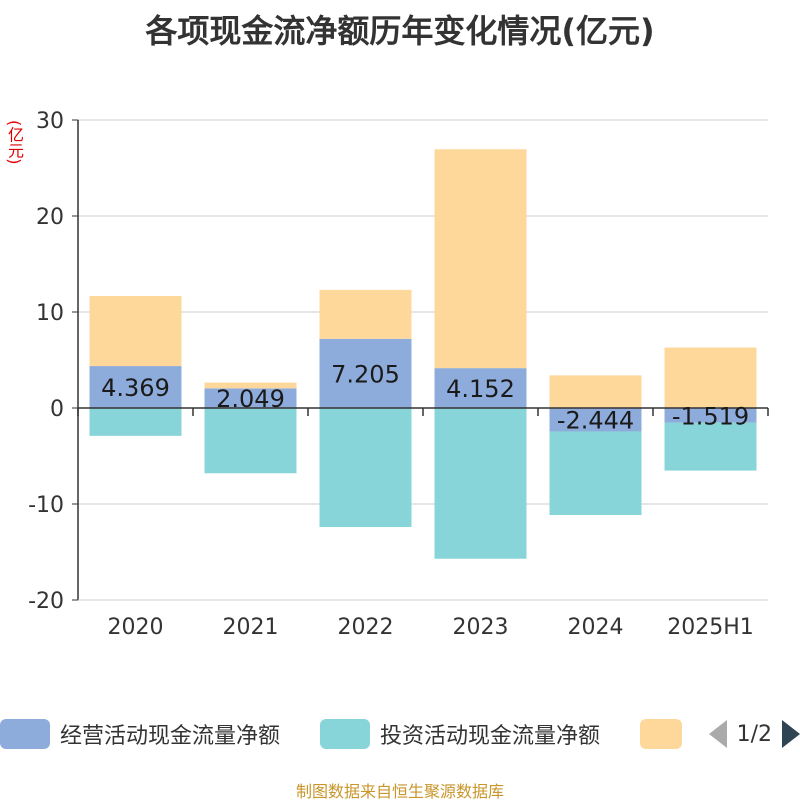 The image size is (800, 802). I want to click on bar-financing-2025H1, so click(710, 377).